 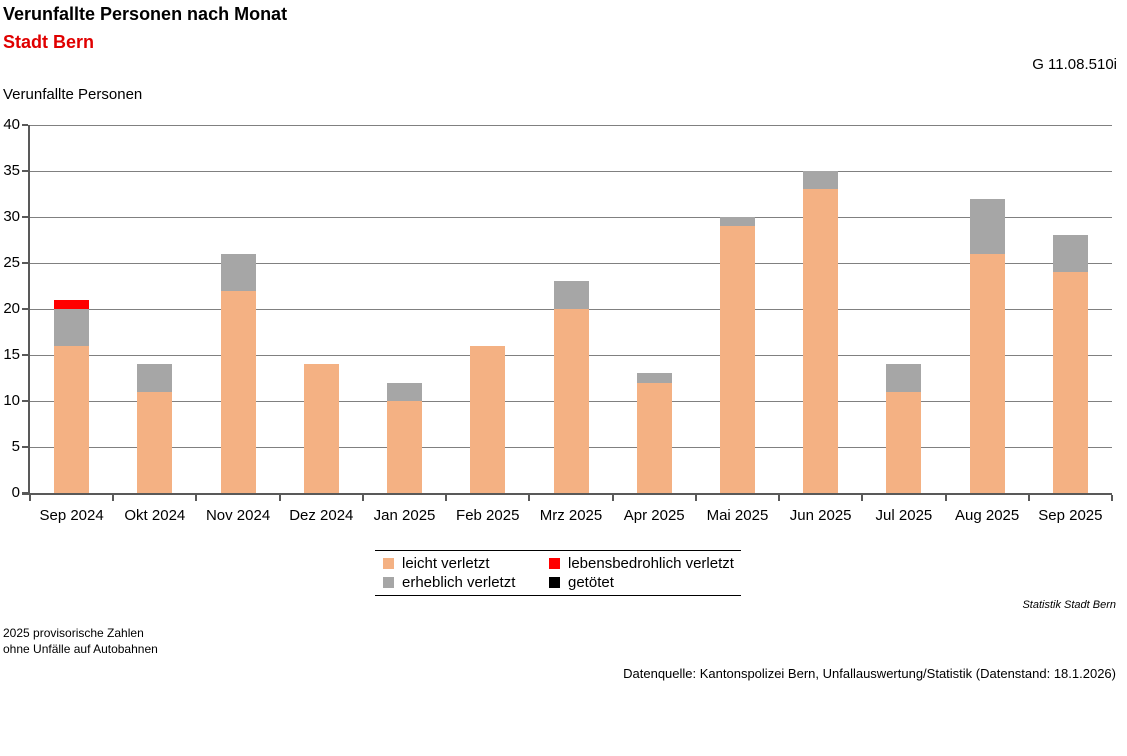 What do you see at coordinates (651, 563) in the screenshot?
I see `legend-label: lebensbedrohlich verletzt` at bounding box center [651, 563].